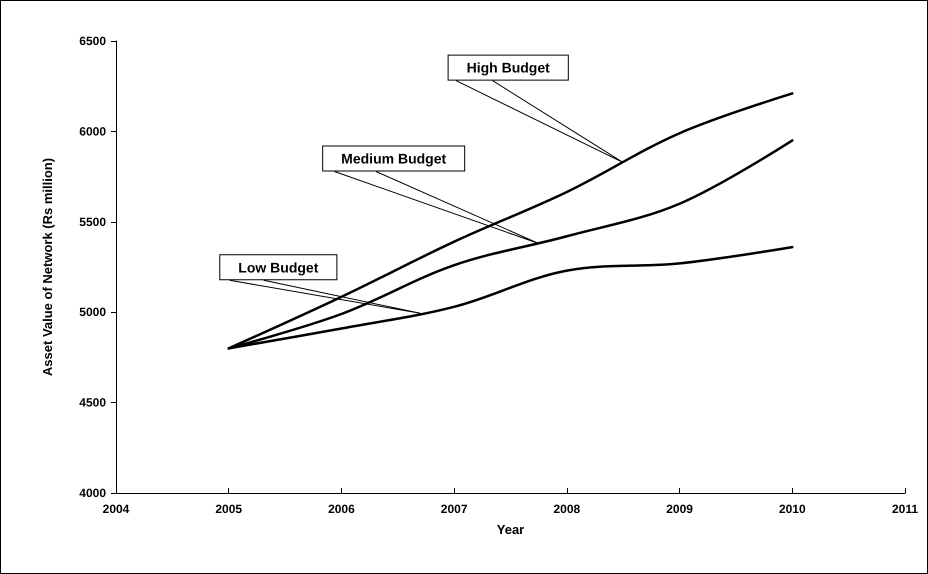 Image resolution: width=928 pixels, height=574 pixels. Describe the element at coordinates (92, 41) in the screenshot. I see `y-tick-label: 6500` at that location.